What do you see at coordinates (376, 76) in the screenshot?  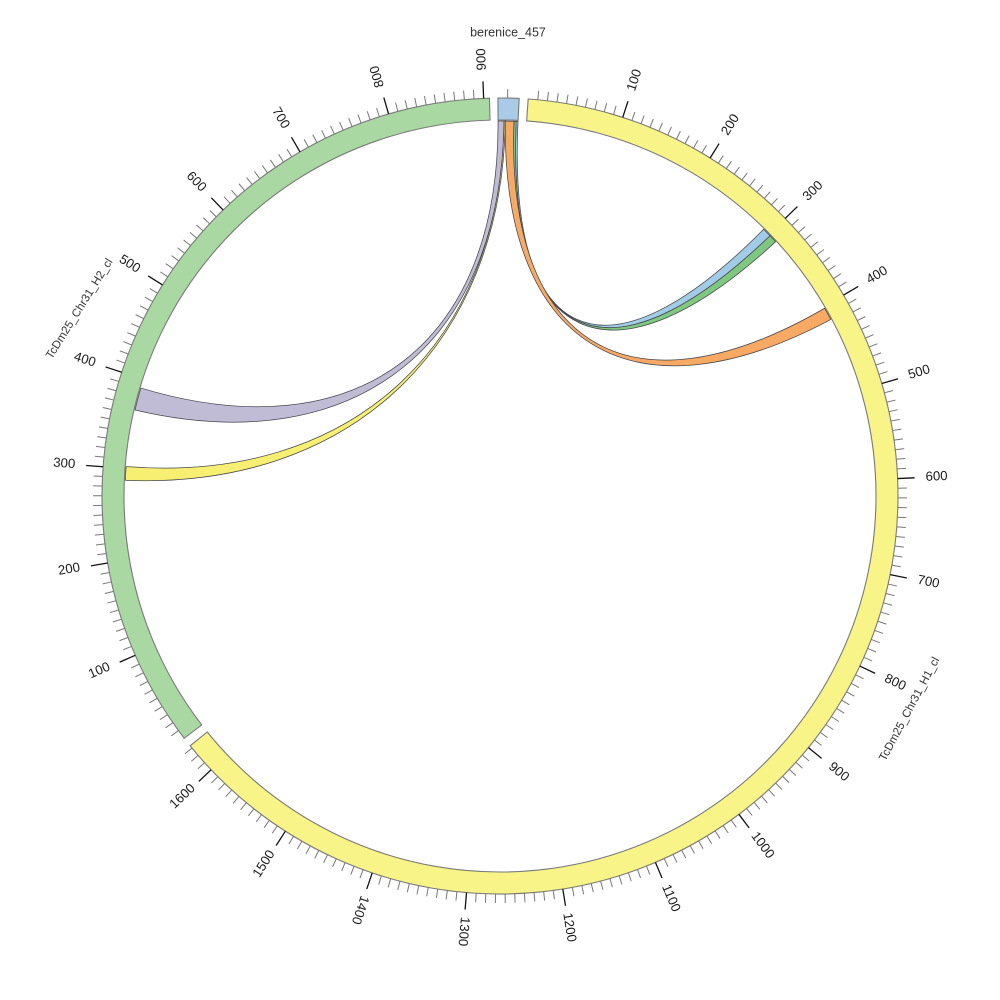 I see `tick-label: 800` at bounding box center [376, 76].